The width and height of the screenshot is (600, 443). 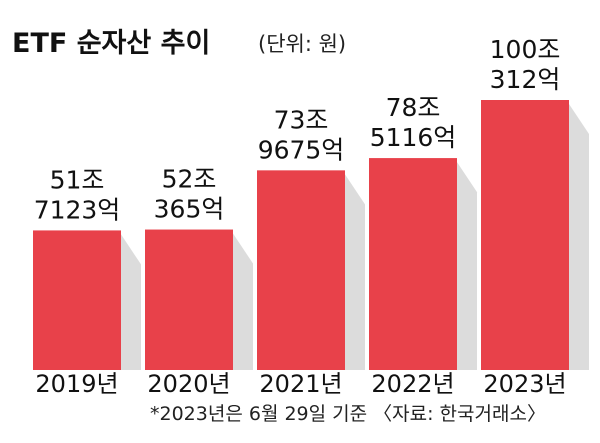 I want to click on x-tick-label: 2022년, so click(x=412, y=384).